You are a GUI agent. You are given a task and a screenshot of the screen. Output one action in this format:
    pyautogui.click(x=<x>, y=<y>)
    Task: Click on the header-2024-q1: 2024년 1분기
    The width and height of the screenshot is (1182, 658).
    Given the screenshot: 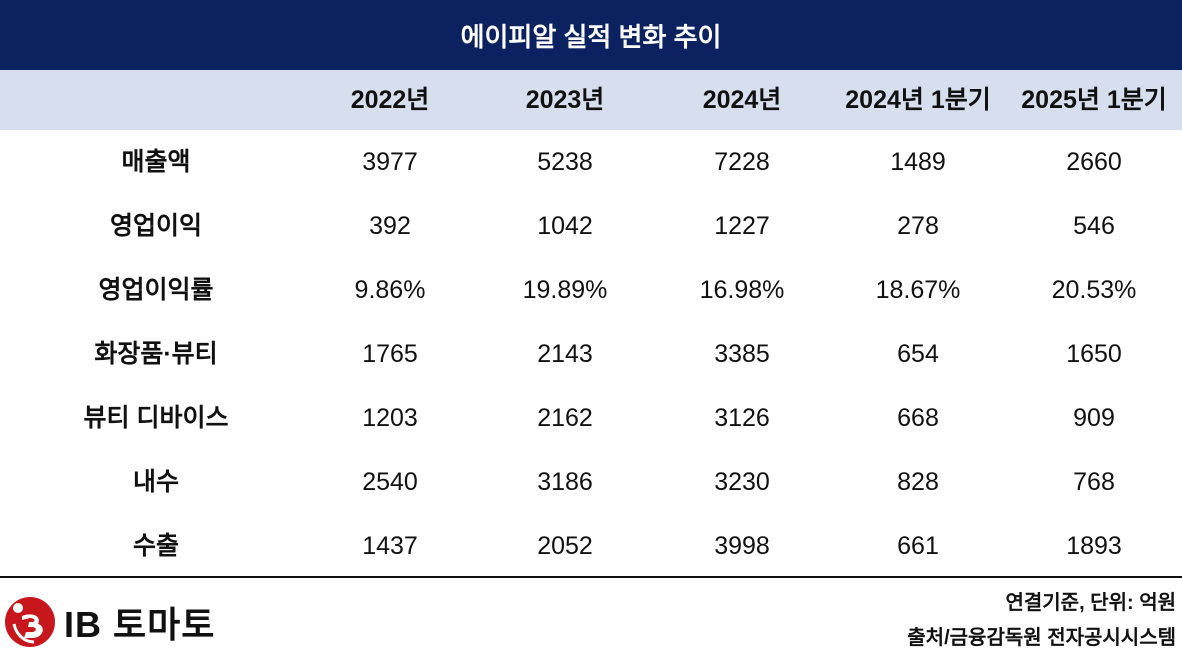 What is the action you would take?
    pyautogui.click(x=918, y=100)
    